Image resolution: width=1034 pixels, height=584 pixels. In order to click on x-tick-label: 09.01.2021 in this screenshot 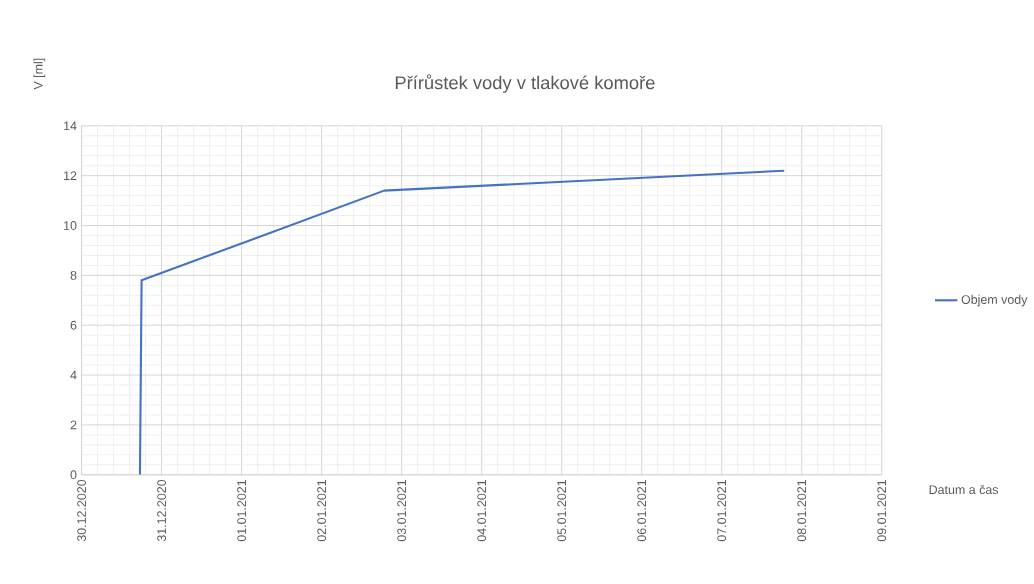, I will do `click(882, 511)`.